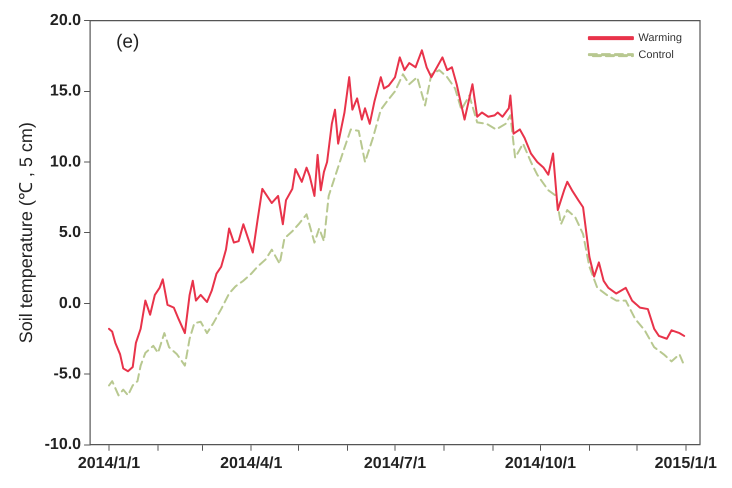 The height and width of the screenshot is (488, 732). What do you see at coordinates (128, 41) in the screenshot?
I see `annotation: (e)` at bounding box center [128, 41].